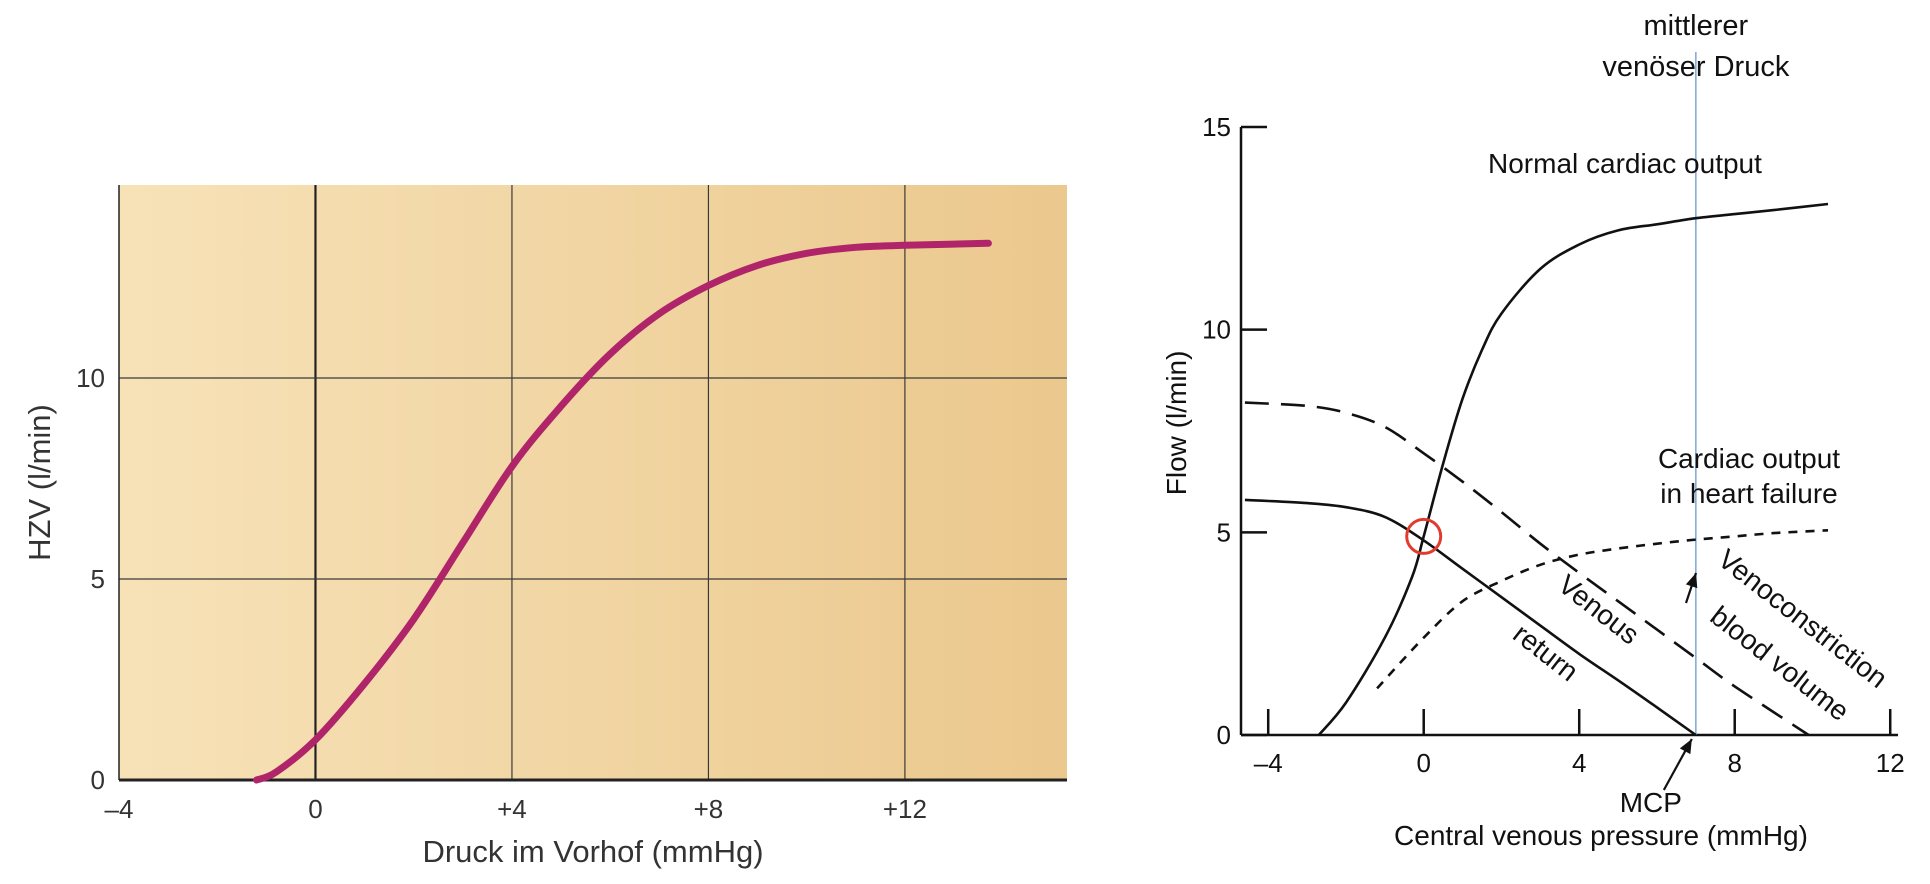 This screenshot has width=1930, height=884. What do you see at coordinates (1748, 493) in the screenshot?
I see `heart-failure-label-line2: in heart failure` at bounding box center [1748, 493].